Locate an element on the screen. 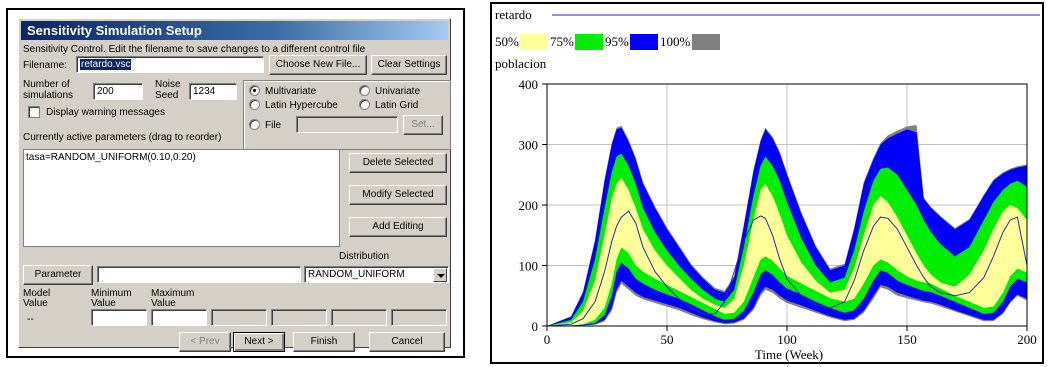  radio-file is located at coordinates (254, 124).